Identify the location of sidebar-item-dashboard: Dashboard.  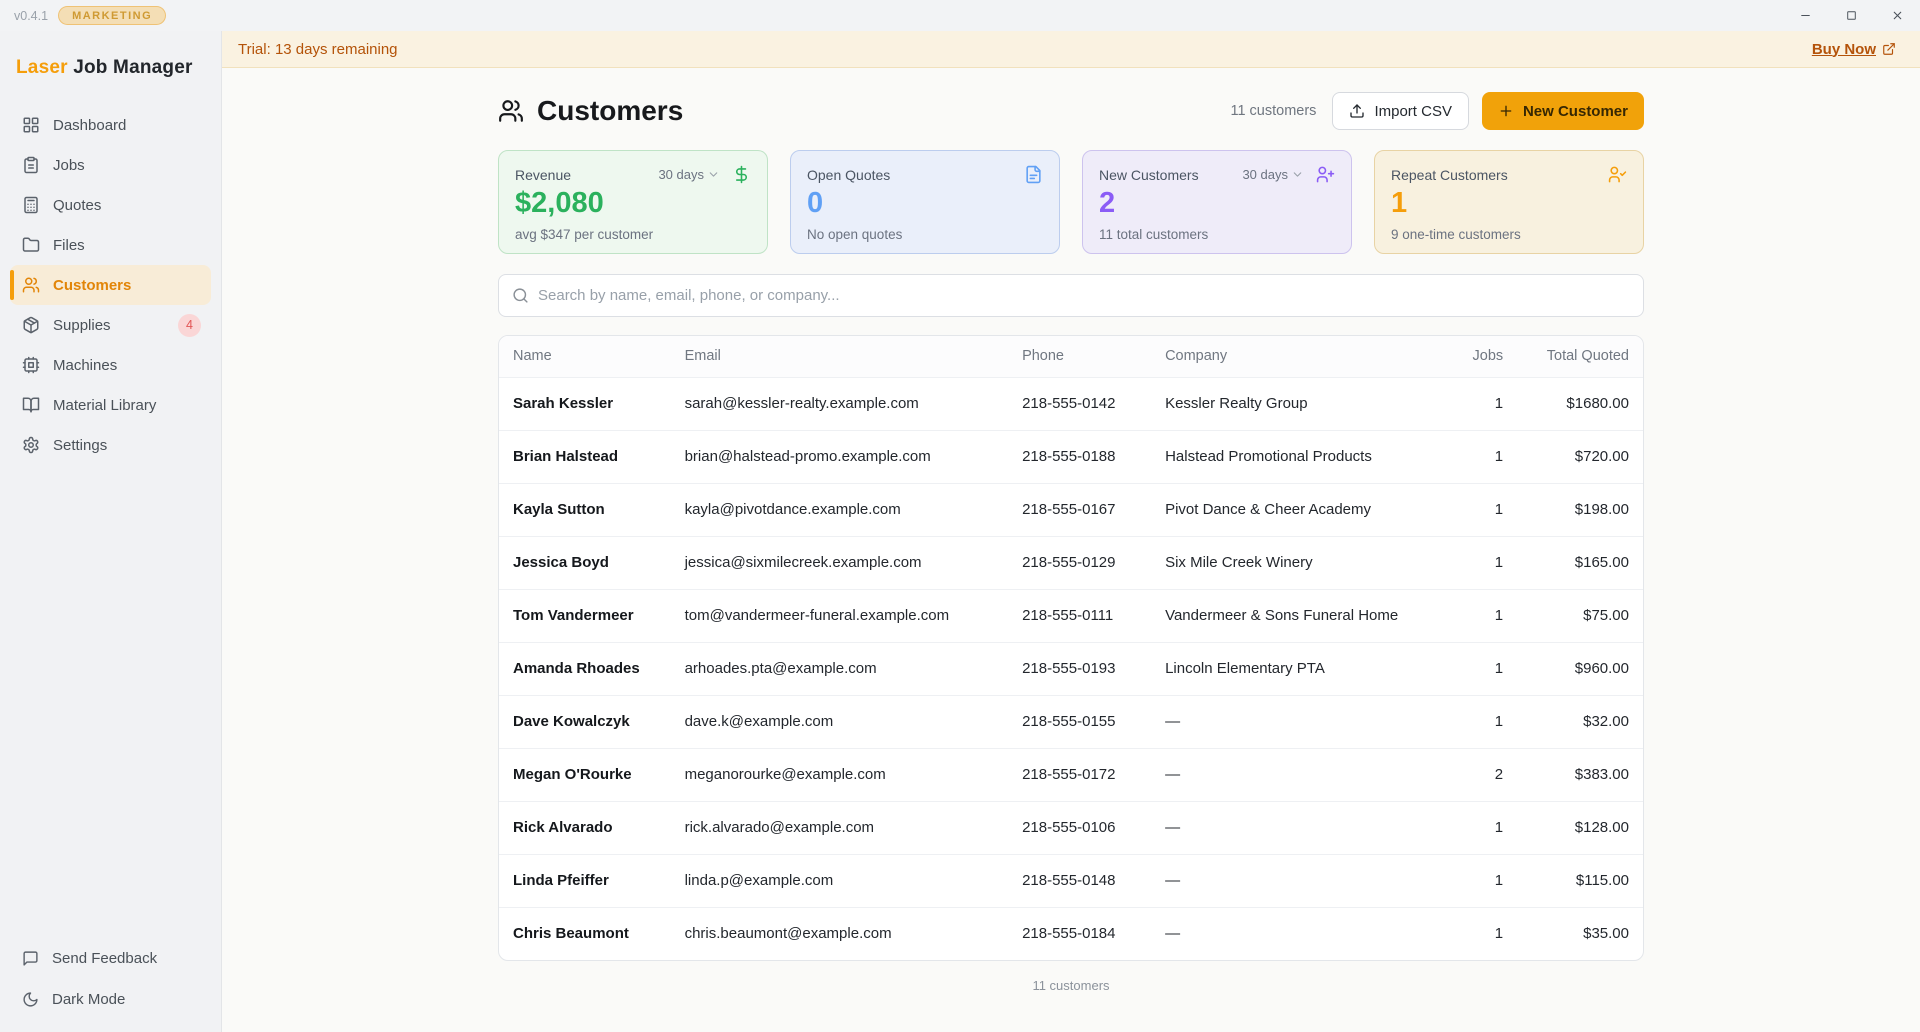
(110, 125).